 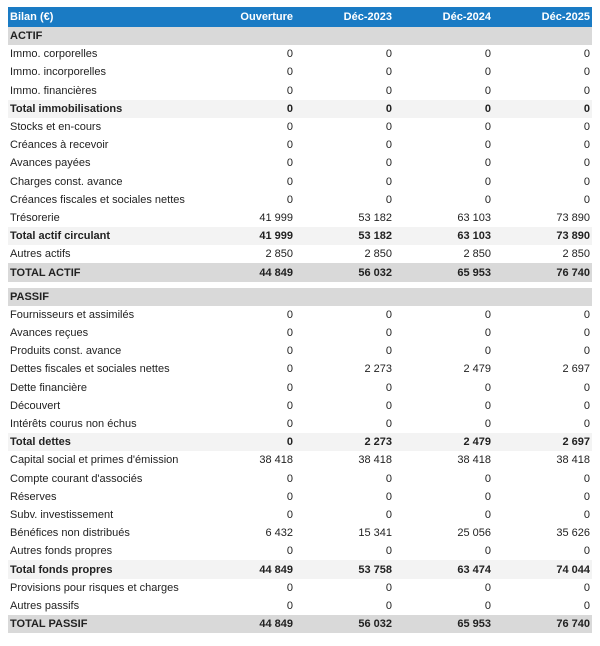 I want to click on table-row: Dette financière 0 0 0 0, so click(x=300, y=388).